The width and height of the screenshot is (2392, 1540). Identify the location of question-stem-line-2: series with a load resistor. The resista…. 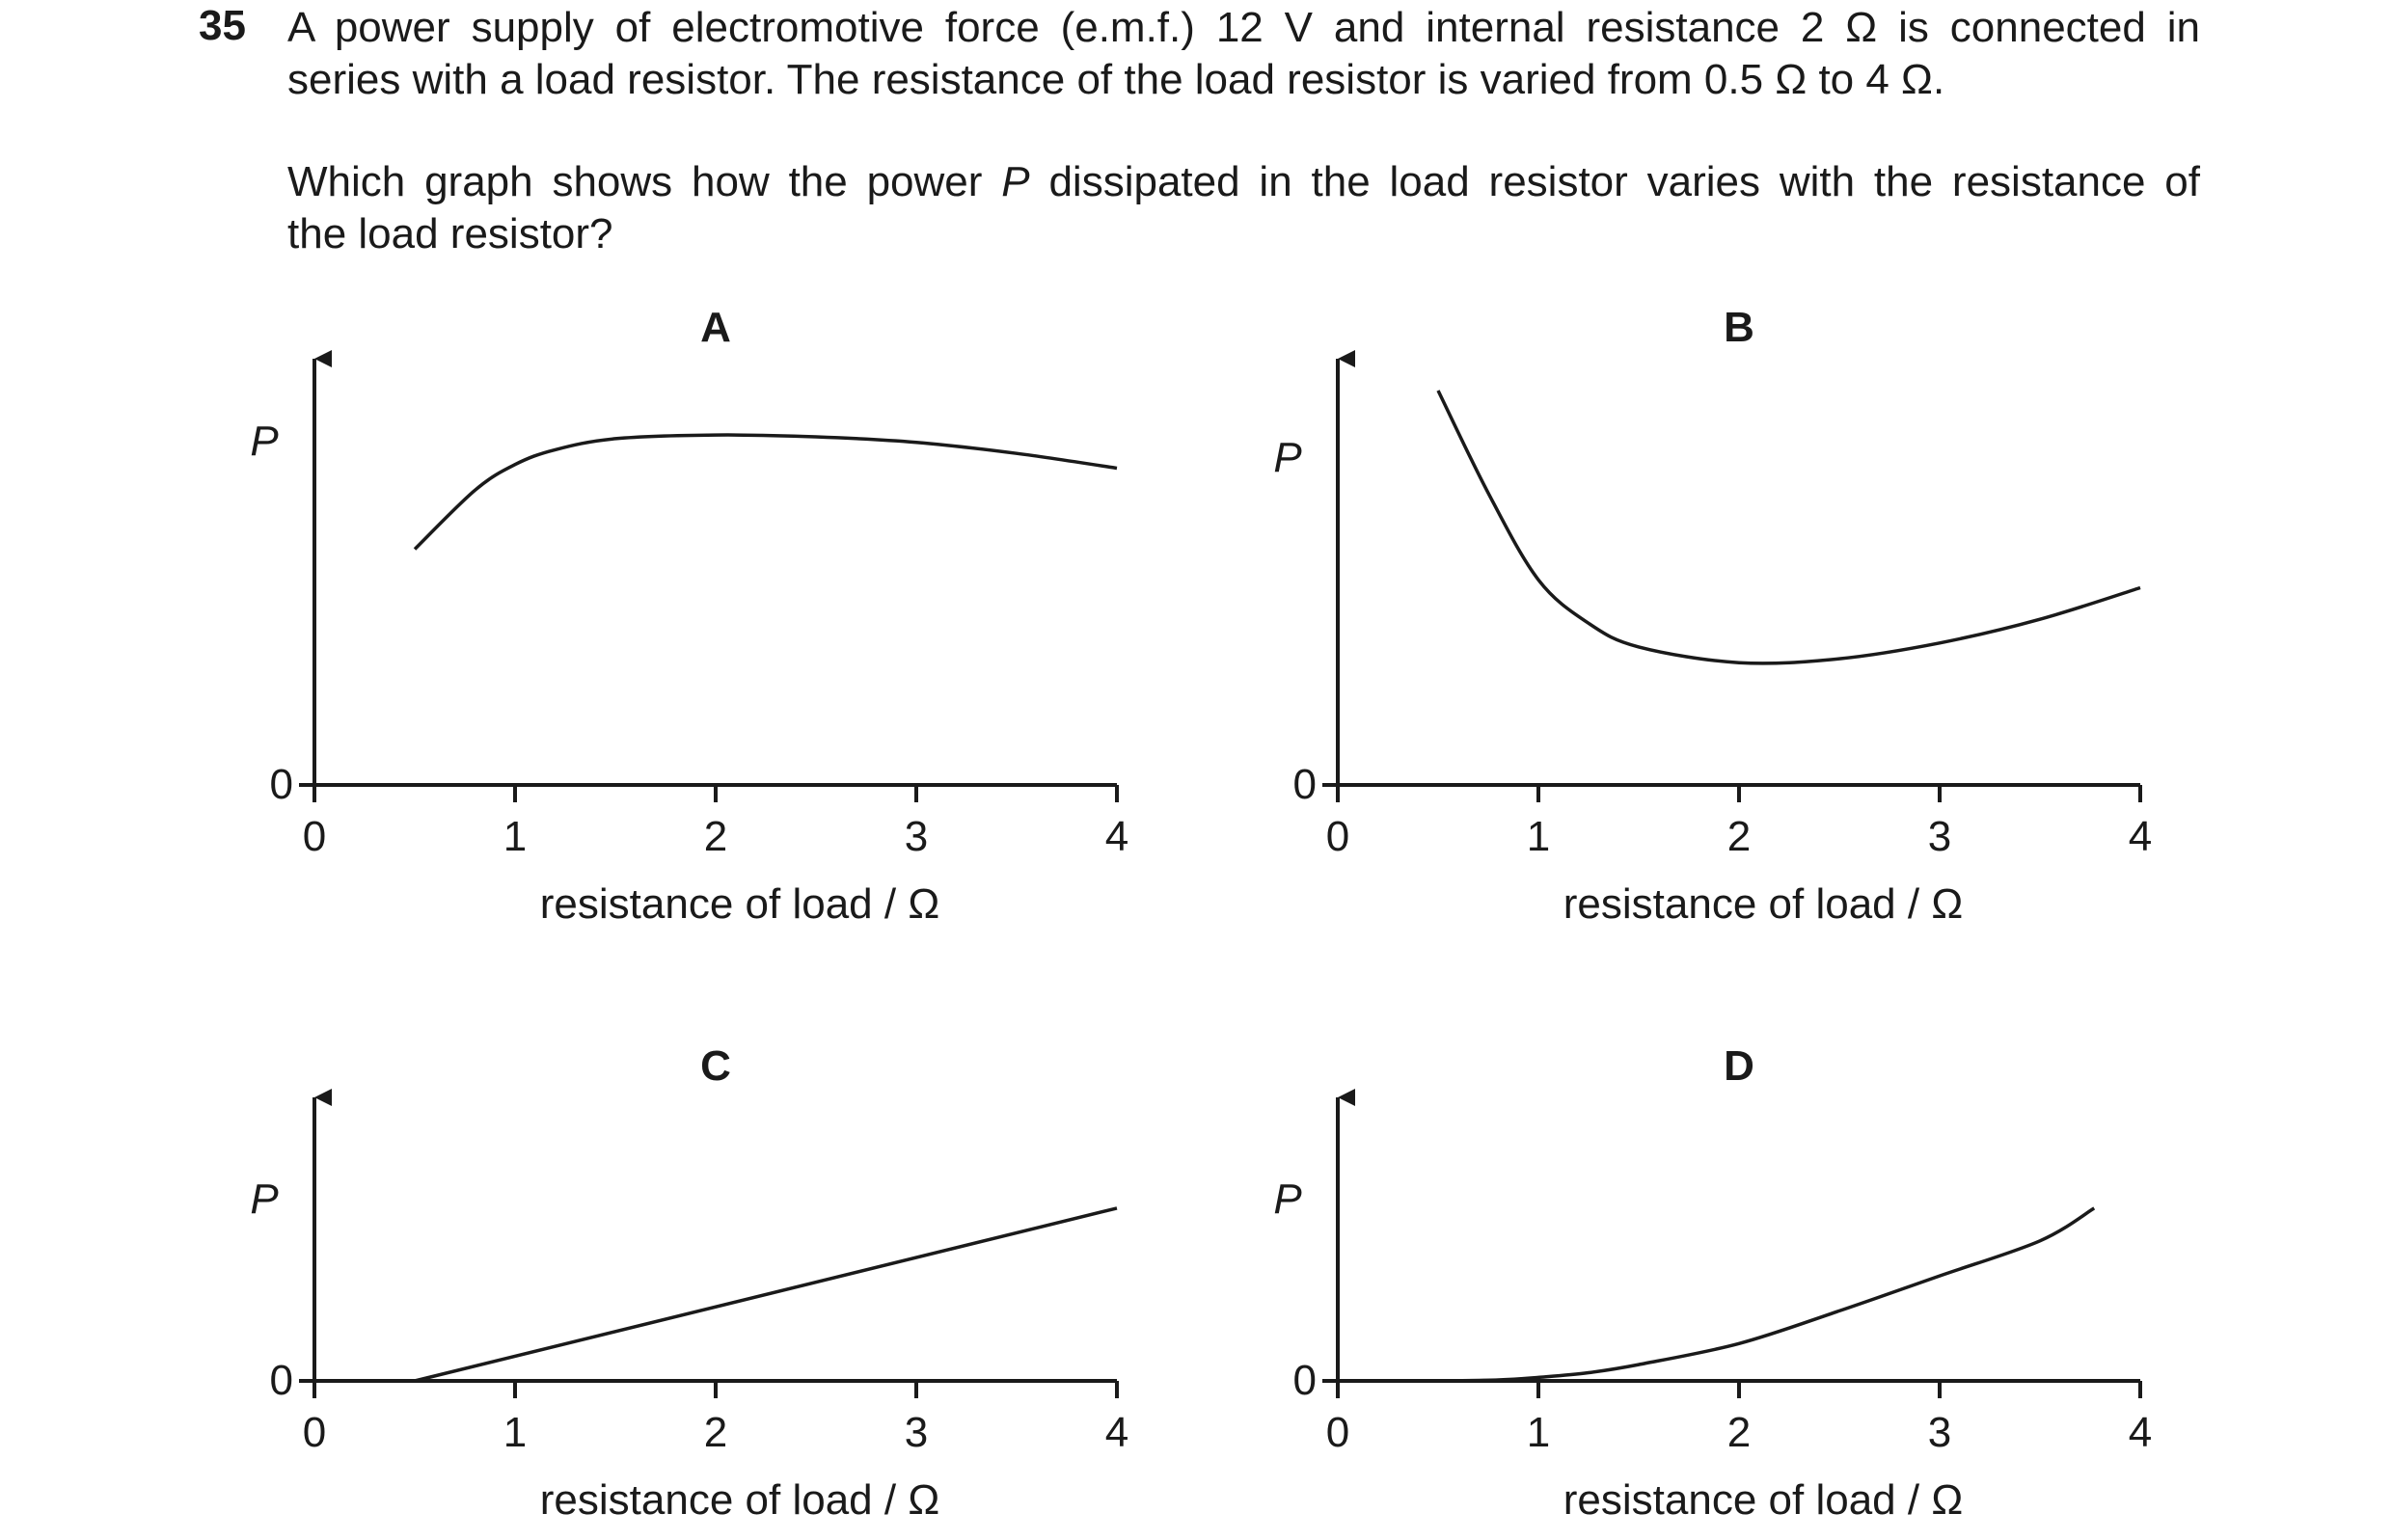
(1116, 79).